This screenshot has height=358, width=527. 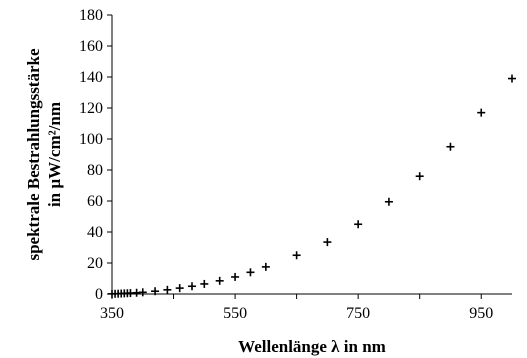 I want to click on x-axis-ticks: 350 550 750 950, so click(x=296, y=308).